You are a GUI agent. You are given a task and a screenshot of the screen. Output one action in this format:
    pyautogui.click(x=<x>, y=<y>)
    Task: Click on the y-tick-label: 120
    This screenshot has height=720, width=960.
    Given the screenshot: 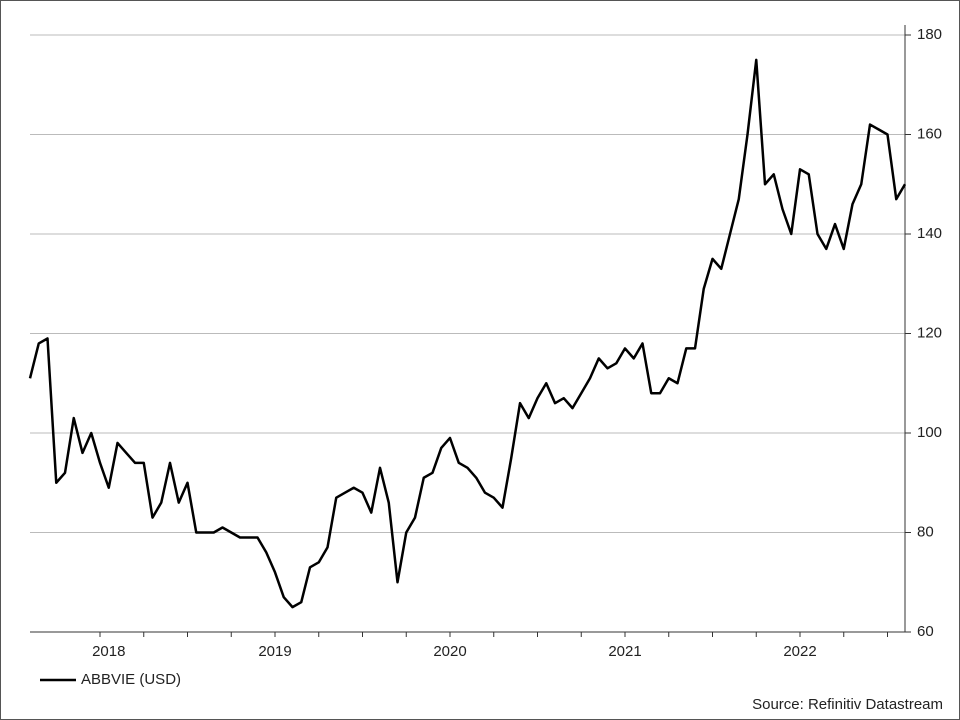 What is the action you would take?
    pyautogui.click(x=929, y=332)
    